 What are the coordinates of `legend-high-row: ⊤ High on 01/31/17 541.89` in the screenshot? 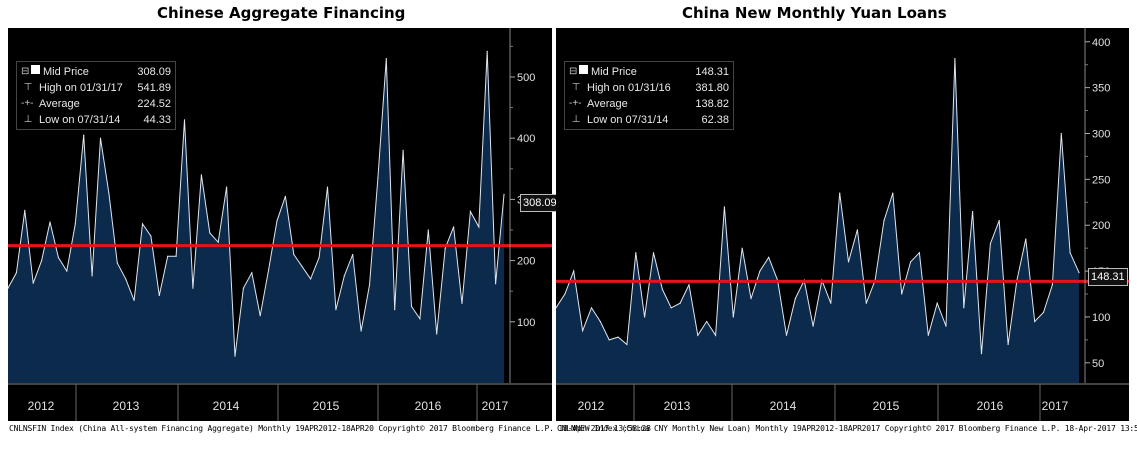 It's located at (96, 88).